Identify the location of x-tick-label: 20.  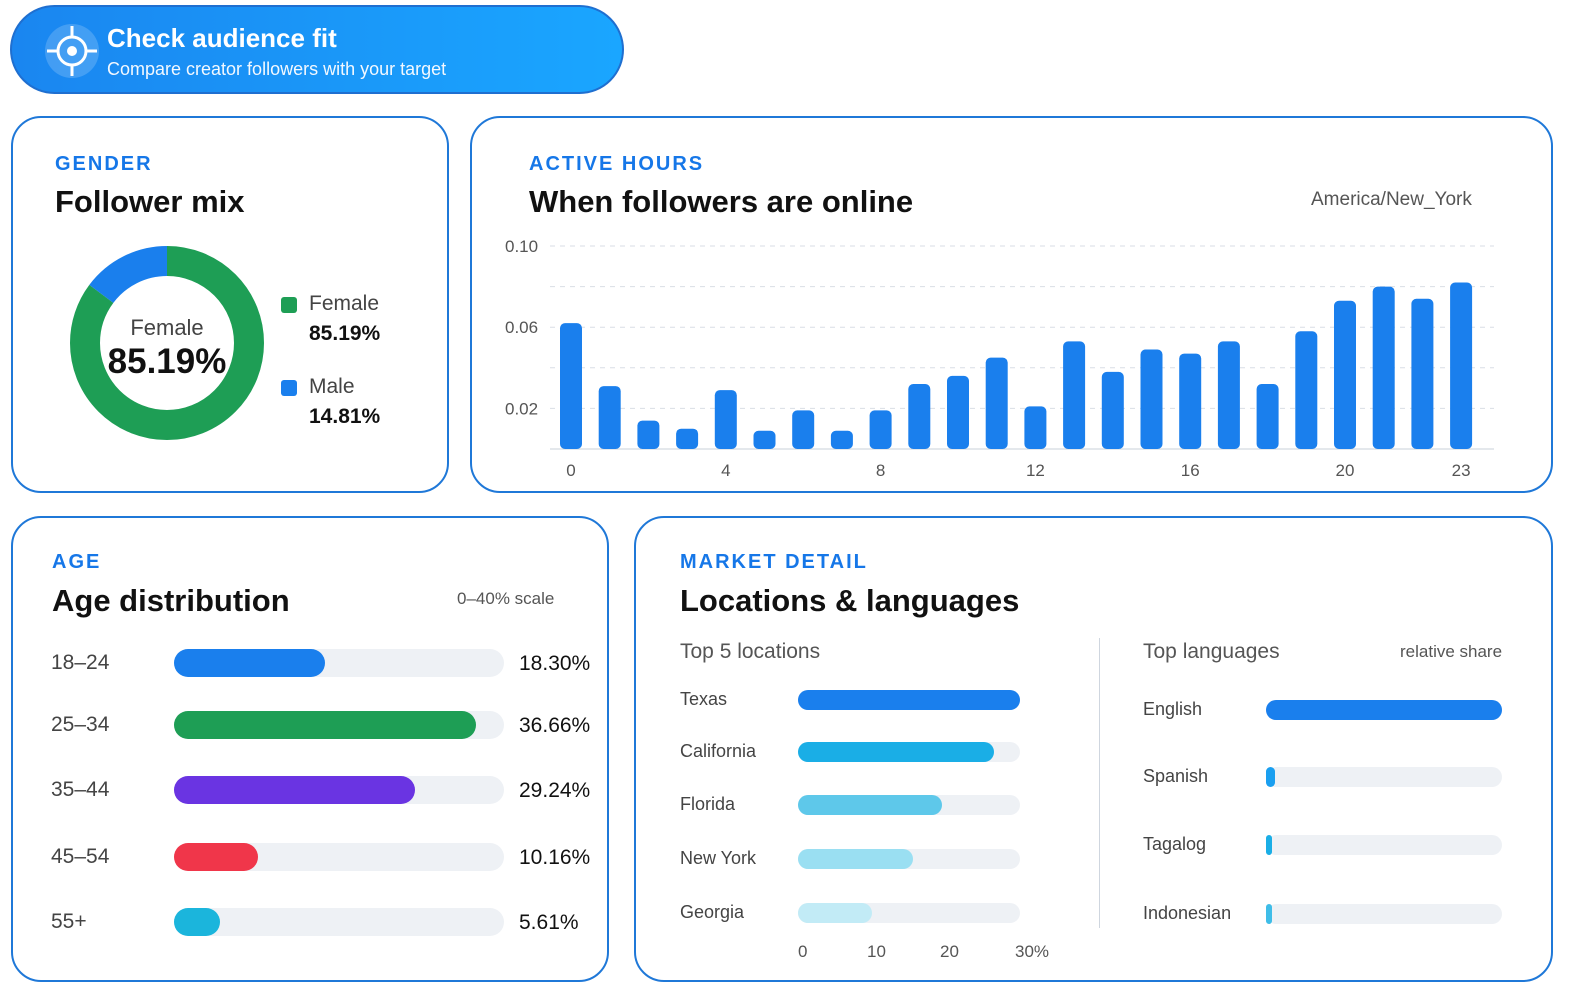
(1345, 470).